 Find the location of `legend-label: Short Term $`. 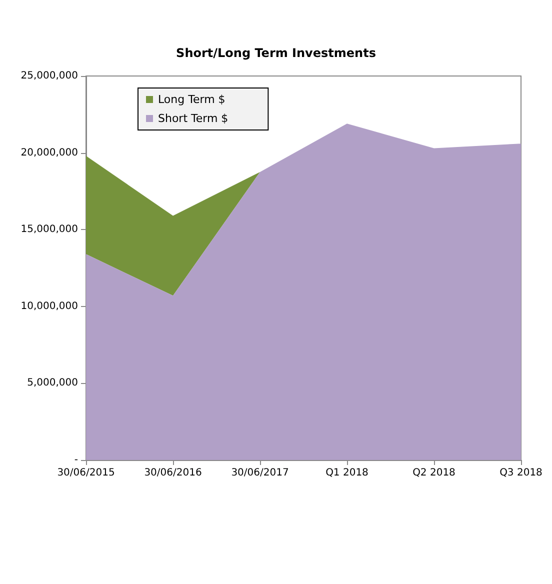

legend-label: Short Term $ is located at coordinates (193, 118).